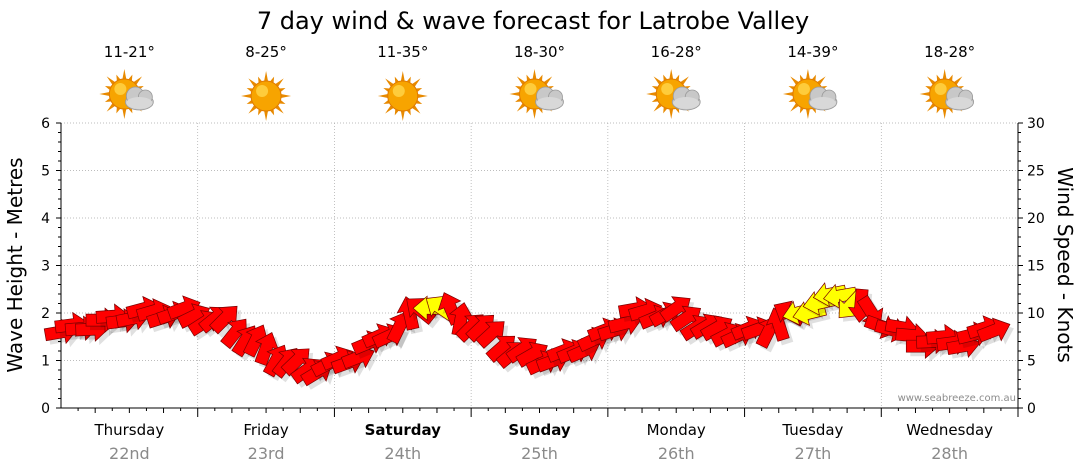 This screenshot has height=475, width=1080. I want to click on credit-text: www.seabreeze.com.au, so click(957, 398).